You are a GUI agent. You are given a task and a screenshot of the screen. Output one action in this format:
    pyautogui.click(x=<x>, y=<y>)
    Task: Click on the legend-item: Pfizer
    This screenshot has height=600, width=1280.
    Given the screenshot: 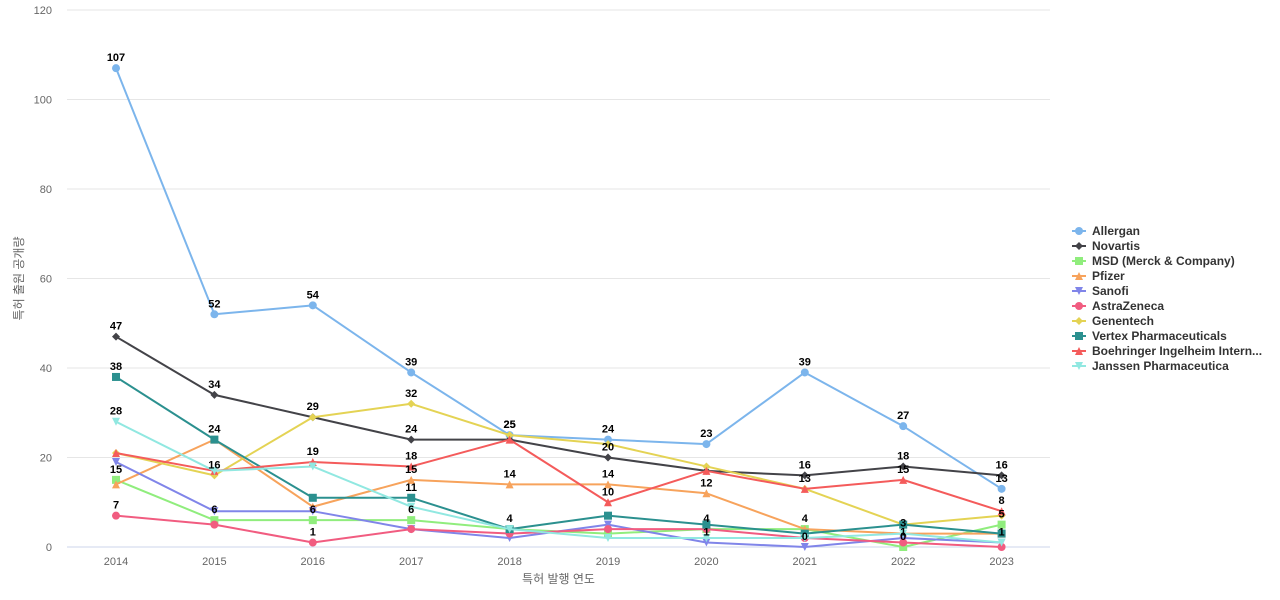 What is the action you would take?
    pyautogui.click(x=1098, y=276)
    